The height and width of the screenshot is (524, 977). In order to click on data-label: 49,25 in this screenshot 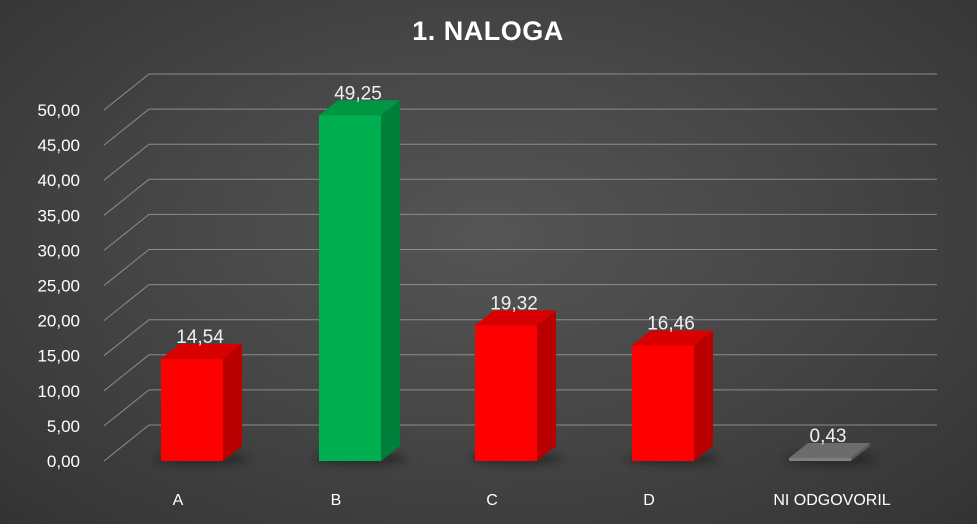, I will do `click(358, 93)`.